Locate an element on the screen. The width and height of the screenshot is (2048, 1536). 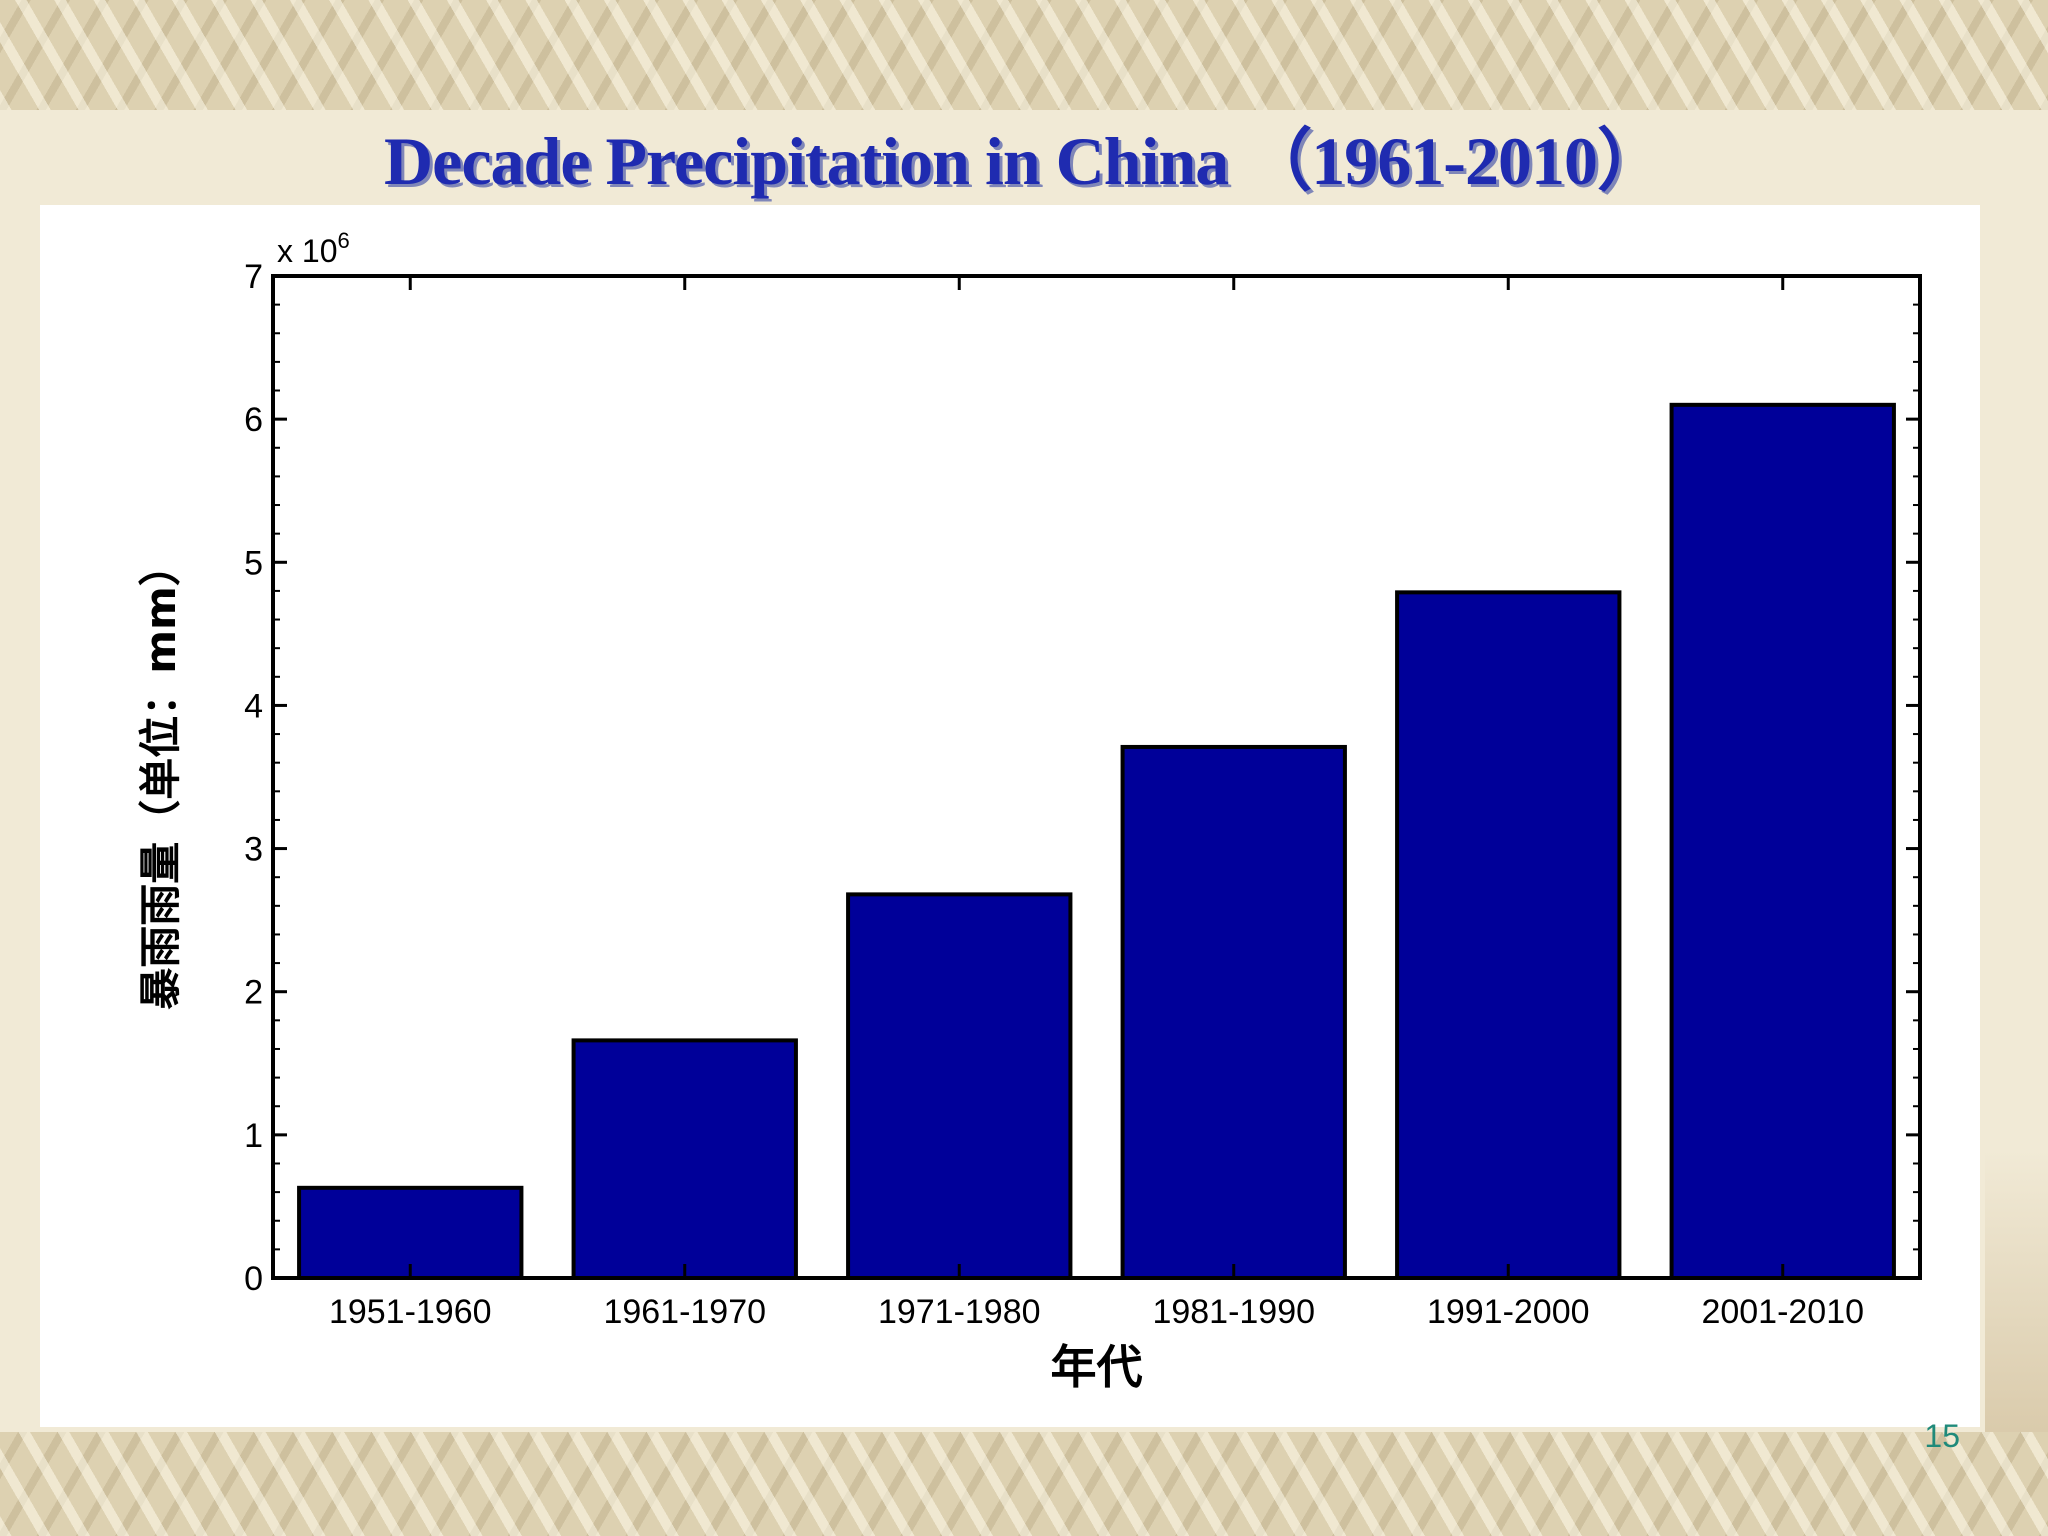
y-tick-label: 0 is located at coordinates (253, 1279).